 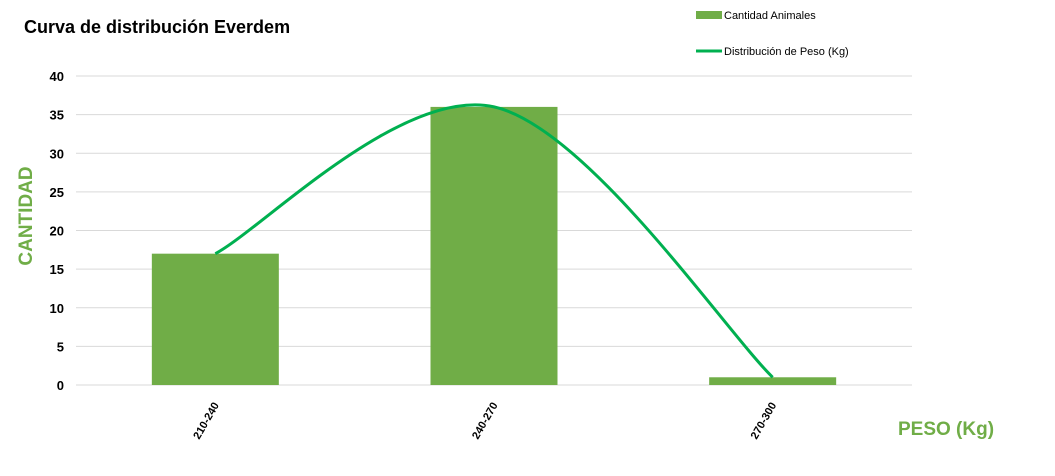 I want to click on y-tick-label: 35, so click(x=57, y=115).